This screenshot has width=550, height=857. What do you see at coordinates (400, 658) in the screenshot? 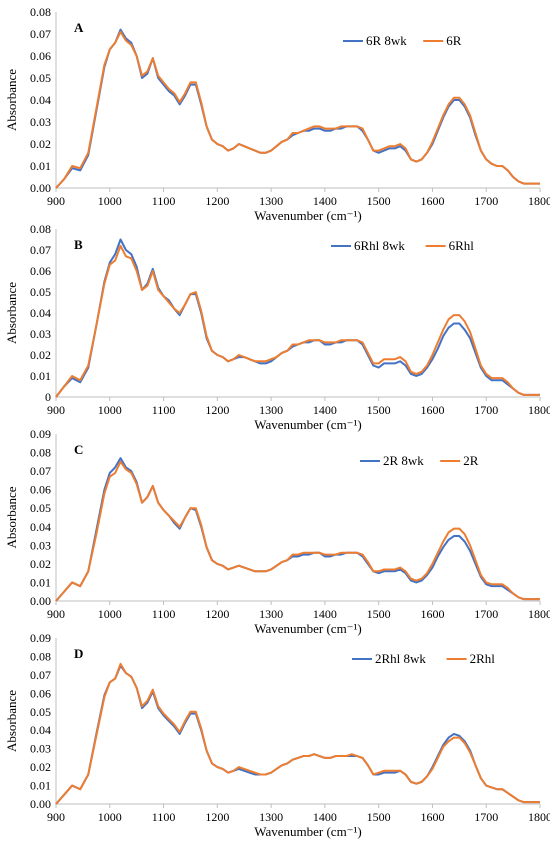
I see `legend-label: 2Rhl 8wk` at bounding box center [400, 658].